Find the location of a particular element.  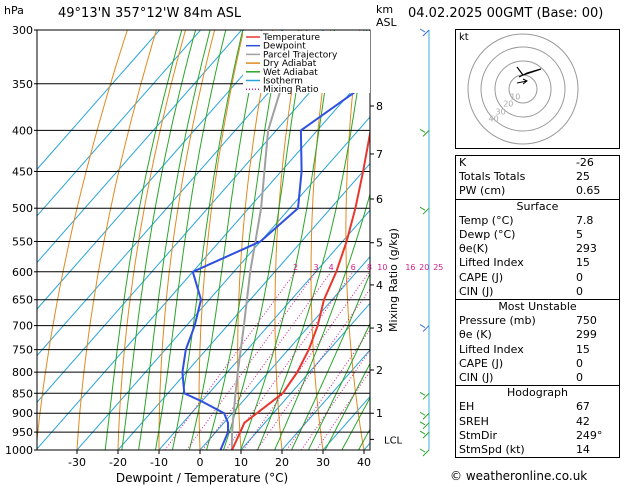

hodograph-param-row: StmDir 249° is located at coordinates (538, 436).